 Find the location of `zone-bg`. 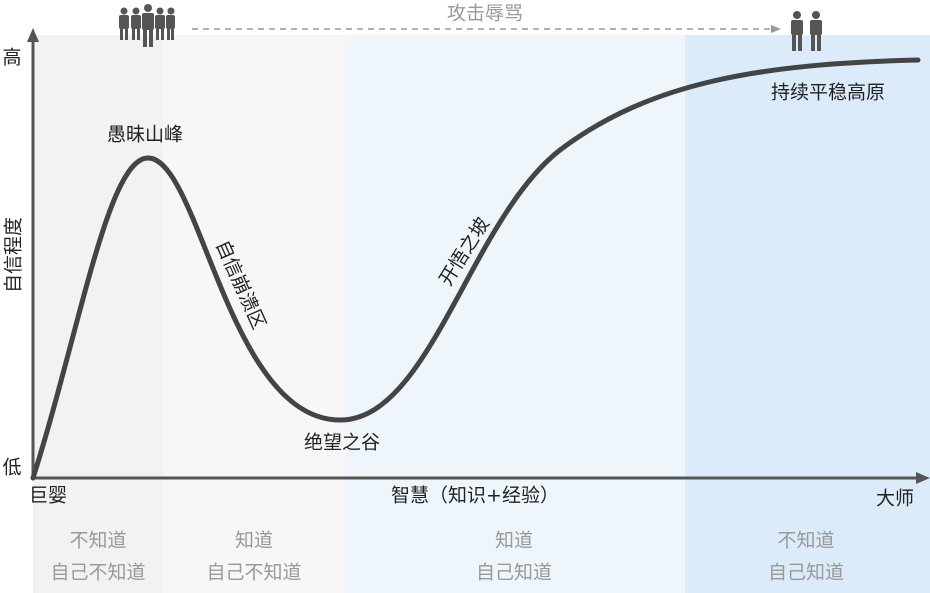

zone-bg is located at coordinates (98, 314).